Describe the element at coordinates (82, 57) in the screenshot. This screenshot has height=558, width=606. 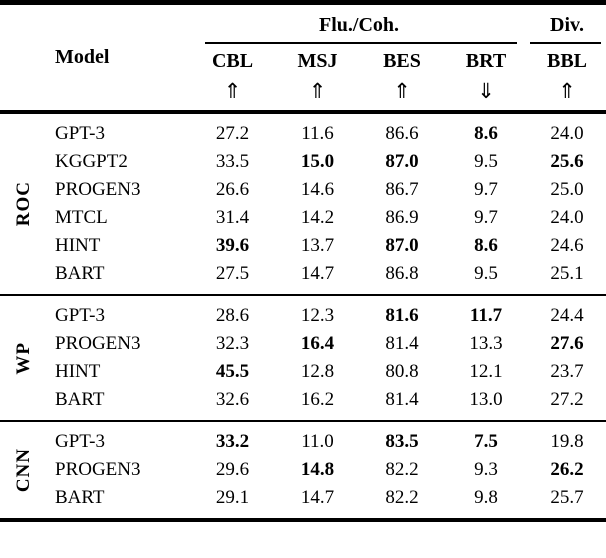
I see `model-column-header: Model` at that location.